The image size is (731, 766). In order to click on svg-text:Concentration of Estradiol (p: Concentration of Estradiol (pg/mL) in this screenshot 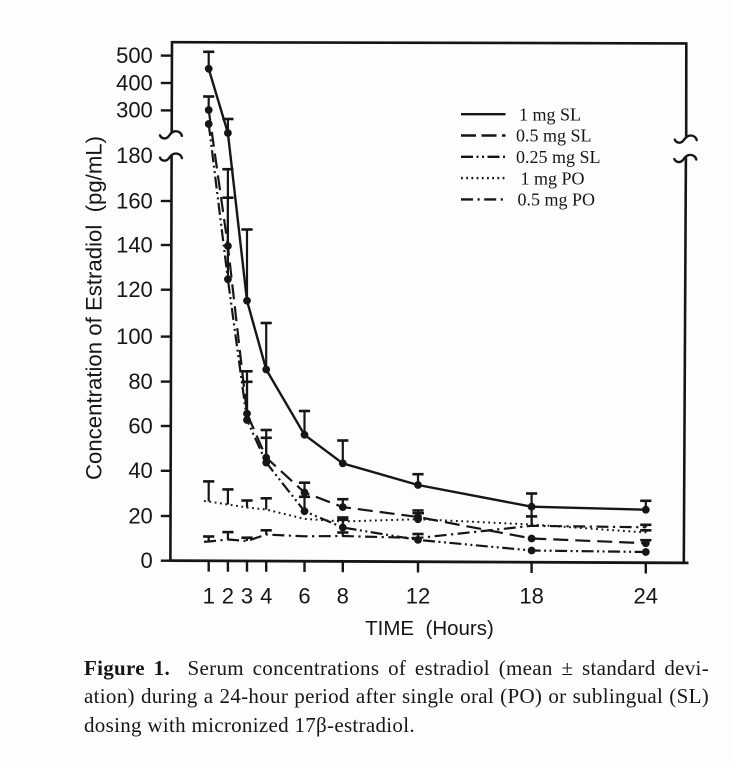, I will do `click(94, 308)`.